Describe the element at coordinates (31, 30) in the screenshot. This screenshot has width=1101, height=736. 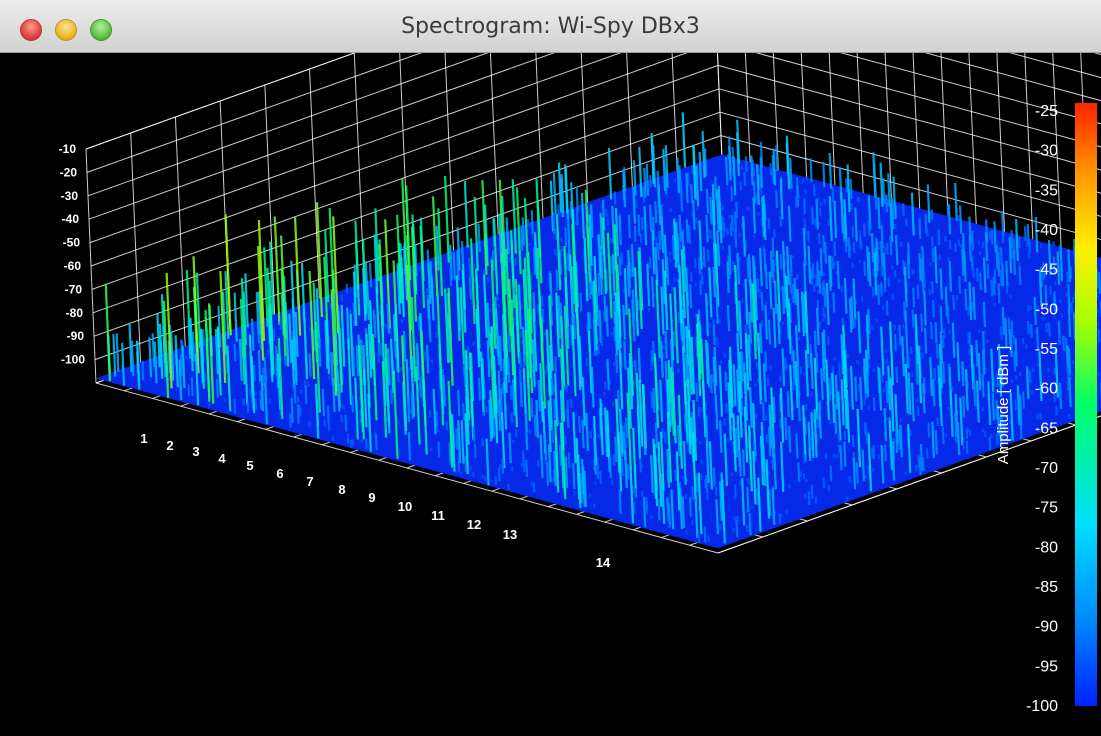
I see `close-button` at that location.